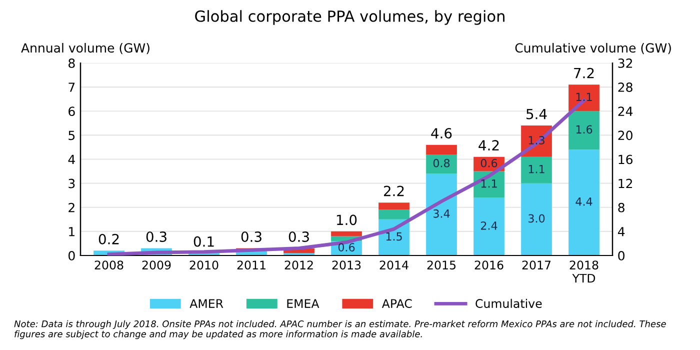  What do you see at coordinates (441, 133) in the screenshot?
I see `total-label: 4.6` at bounding box center [441, 133].